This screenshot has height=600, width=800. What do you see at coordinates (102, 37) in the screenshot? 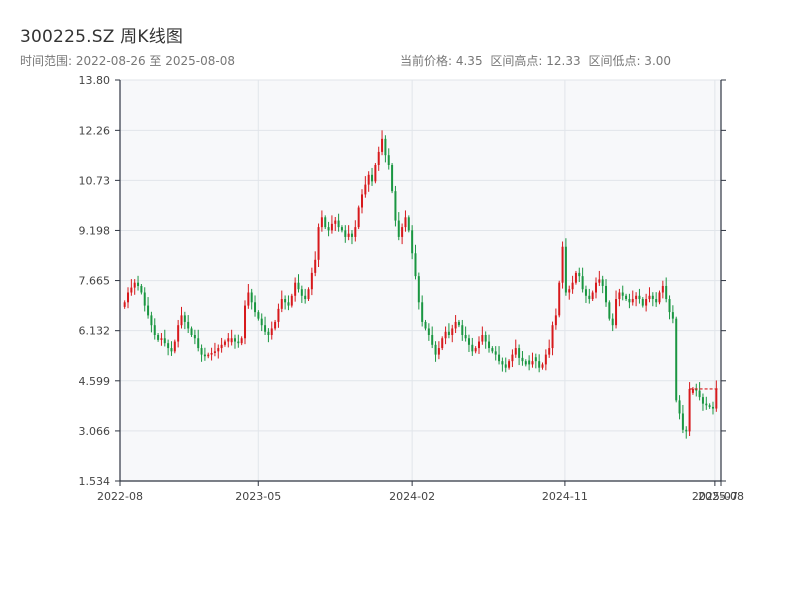
I see `chart-title: 300225.SZ 周K线图` at bounding box center [102, 37].